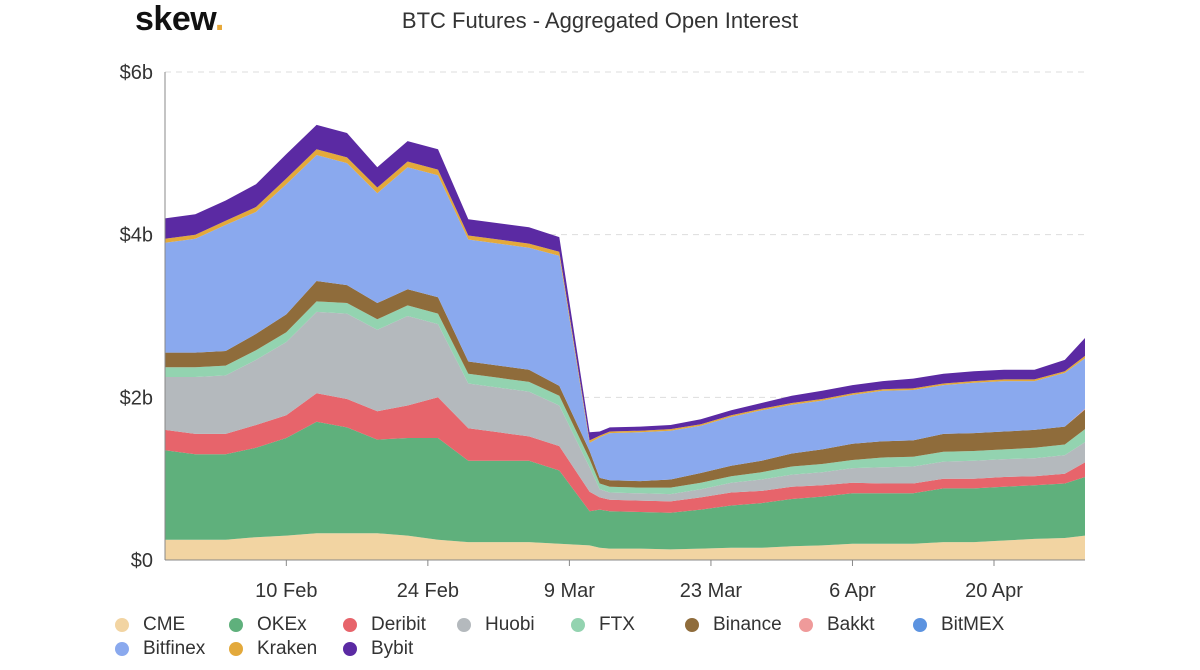 This screenshot has height=670, width=1200. I want to click on legend-label: OKEx, so click(282, 624).